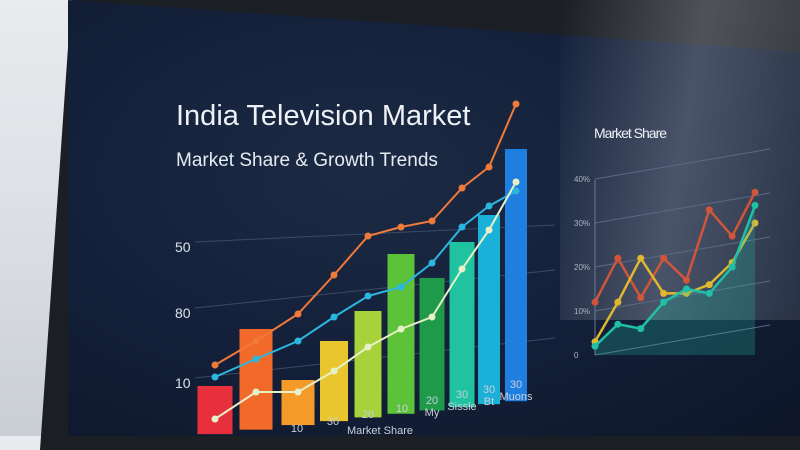  What do you see at coordinates (582, 179) in the screenshot?
I see `y-tick-label: 40%` at bounding box center [582, 179].